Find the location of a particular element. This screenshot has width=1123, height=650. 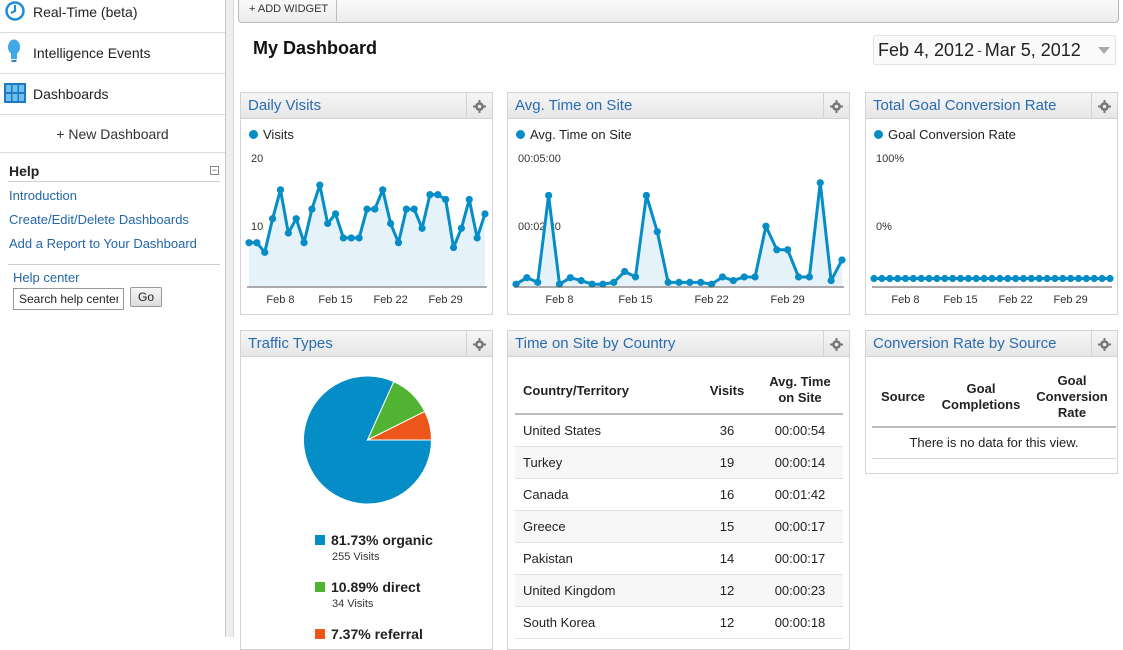

dashboard-toolbar: + ADD WIDGET is located at coordinates (678, 11).